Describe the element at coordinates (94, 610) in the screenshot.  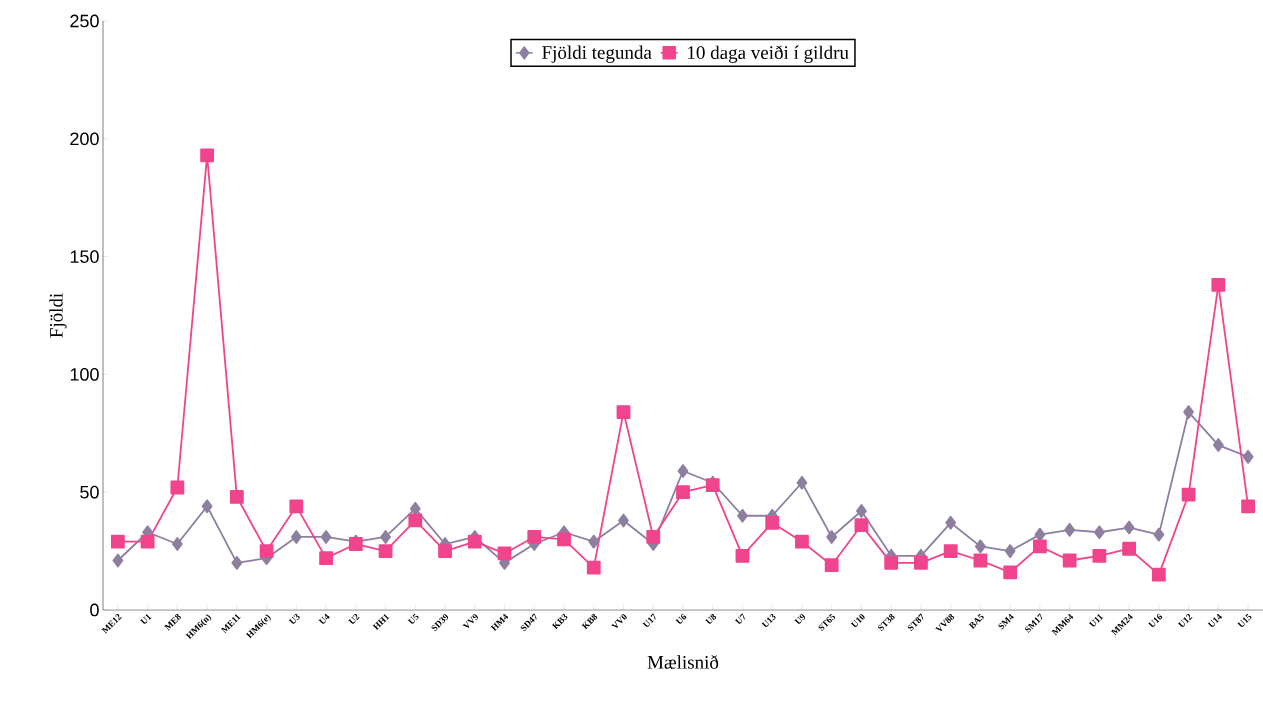
I see `y-tick-label: 0` at that location.